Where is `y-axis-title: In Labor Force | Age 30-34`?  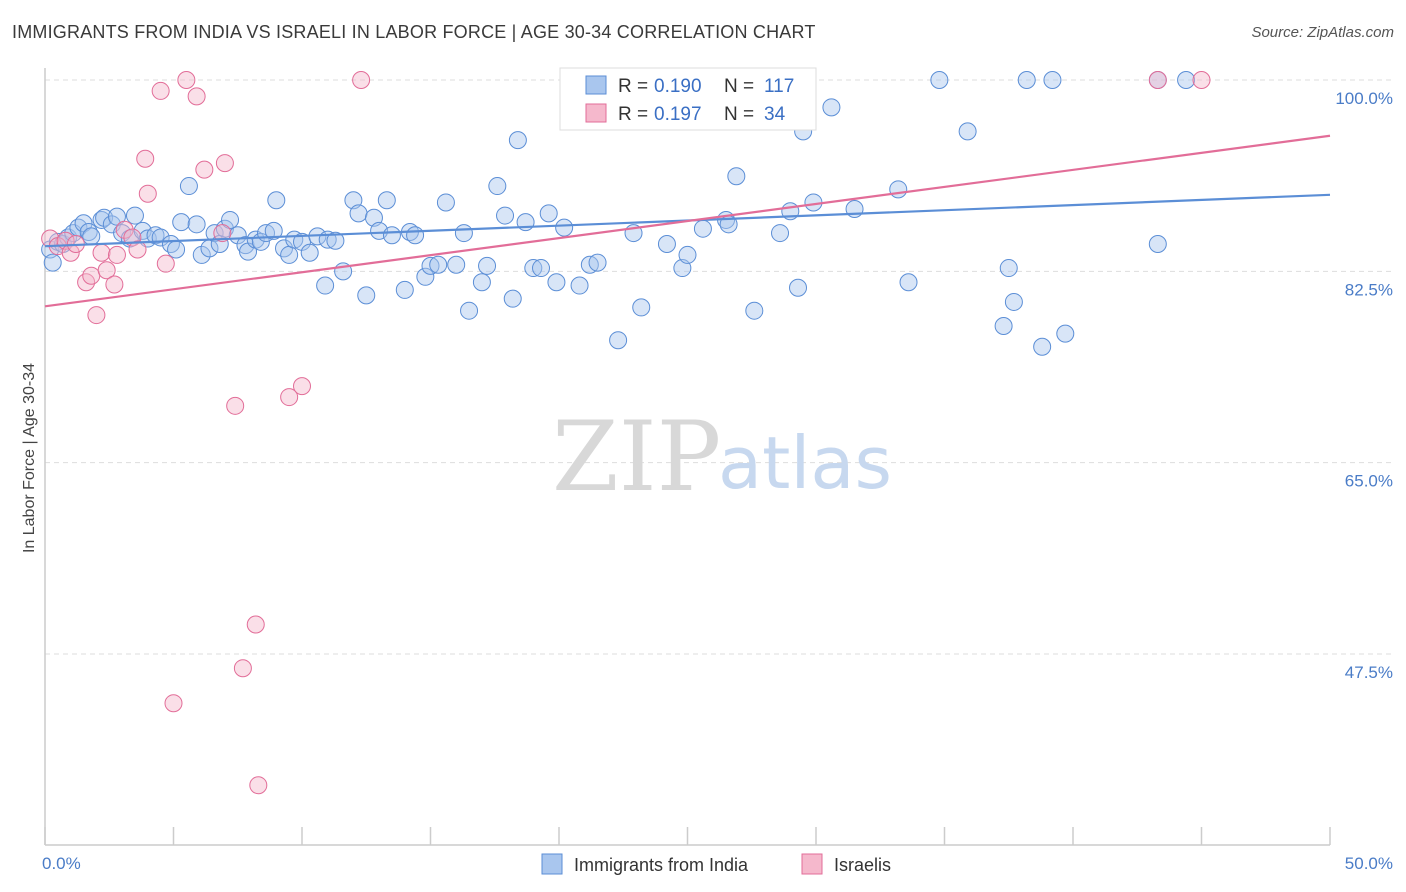
y-axis-title: In Labor Force | Age 30-34 is located at coordinates (29, 458).